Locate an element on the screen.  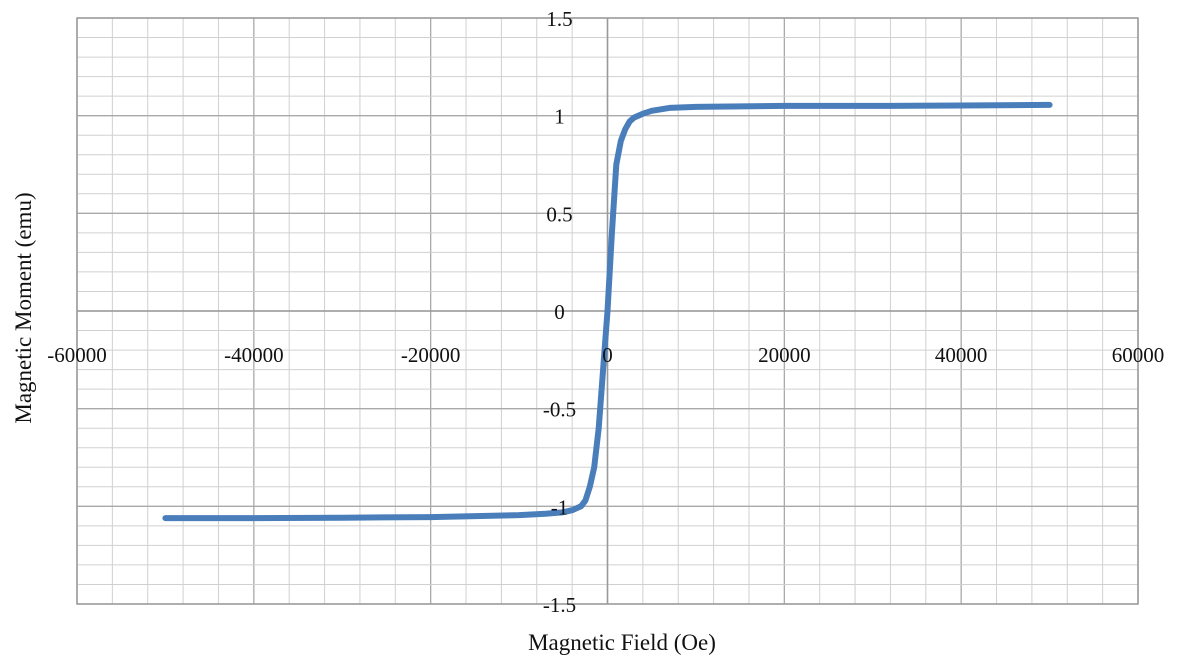
x-tick-labels: -60000 -40000 -20000 0 20000 40000 60000 is located at coordinates (605, 355).